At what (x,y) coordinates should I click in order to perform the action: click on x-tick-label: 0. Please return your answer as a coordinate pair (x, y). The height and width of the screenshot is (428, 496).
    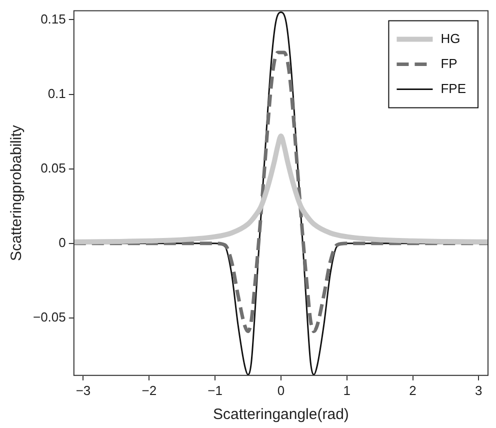
    Looking at the image, I should click on (281, 390).